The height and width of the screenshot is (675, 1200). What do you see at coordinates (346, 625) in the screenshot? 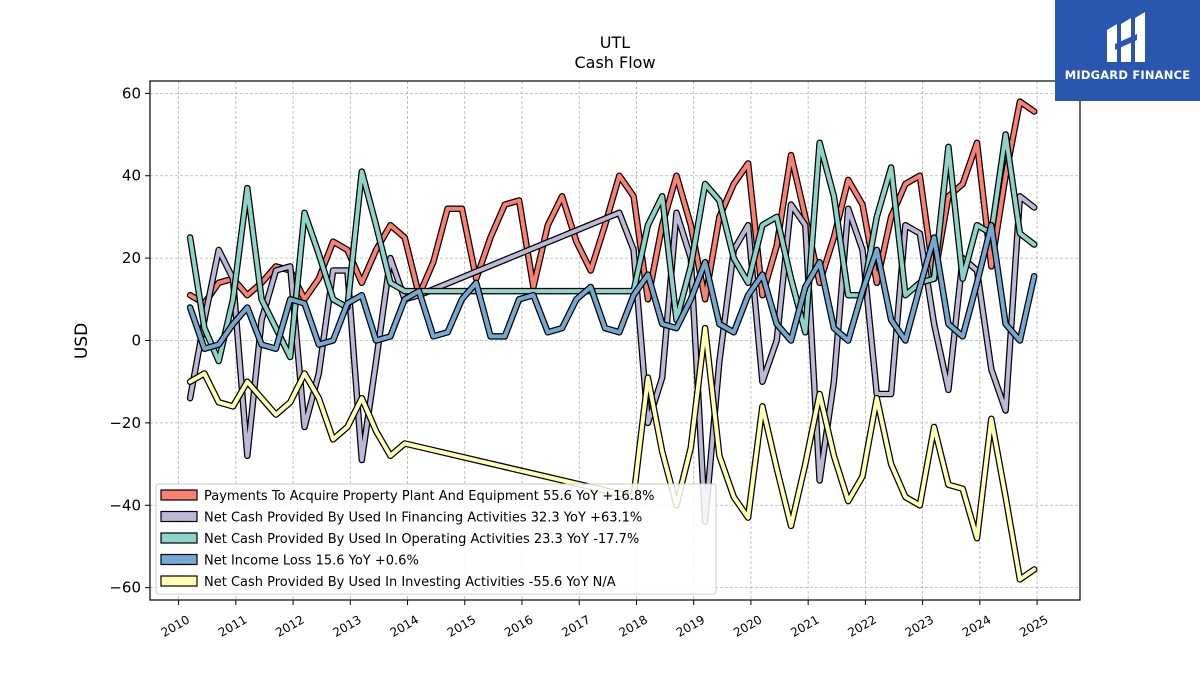
I see `x-tick-label: 2013` at bounding box center [346, 625].